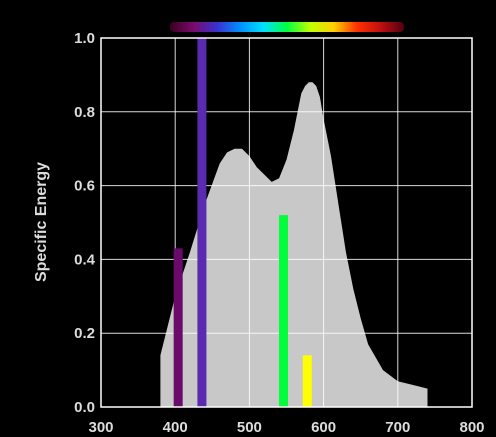  What do you see at coordinates (175, 427) in the screenshot?
I see `x-tick-label-400: 400` at bounding box center [175, 427].